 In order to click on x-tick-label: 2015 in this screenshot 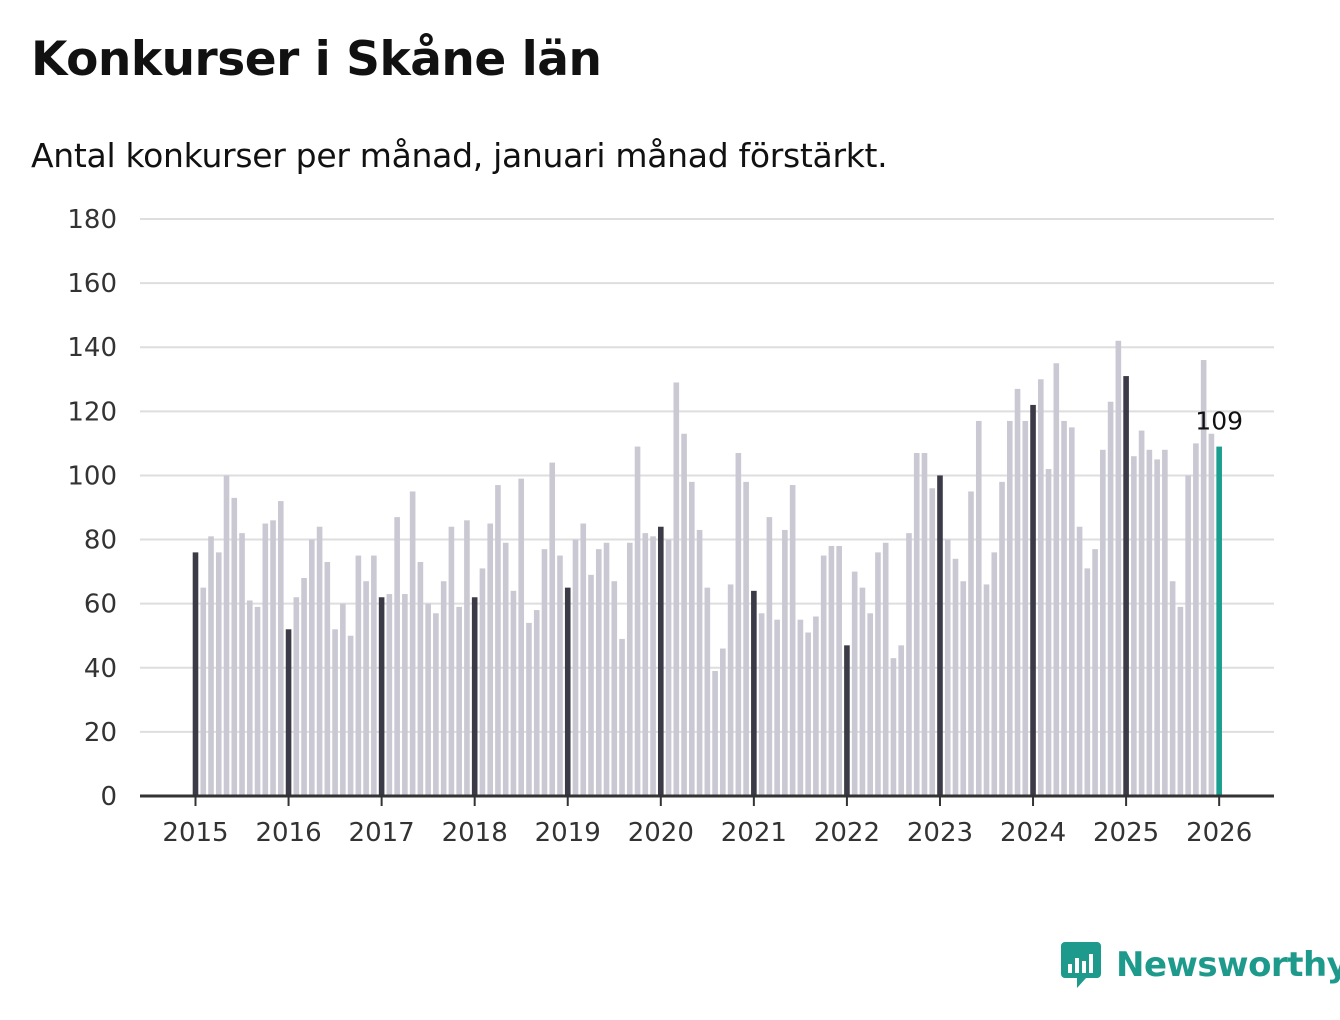, I will do `click(195, 833)`.